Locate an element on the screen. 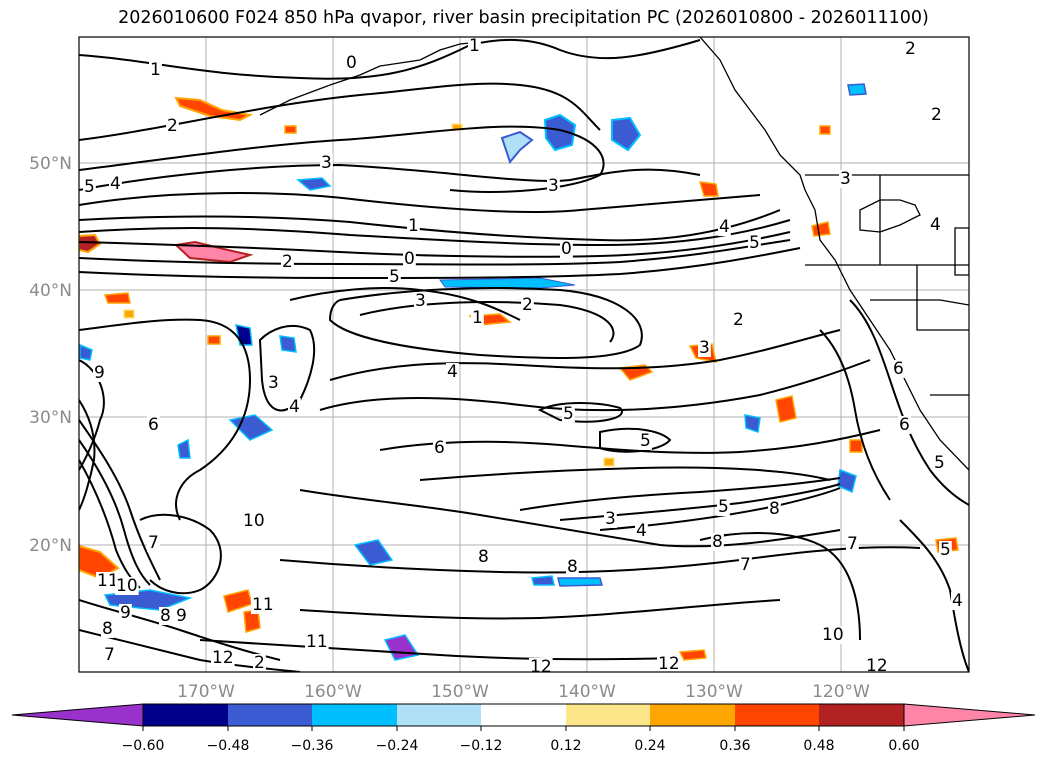 The image size is (1047, 765). contour-label: 10 is located at coordinates (127, 586).